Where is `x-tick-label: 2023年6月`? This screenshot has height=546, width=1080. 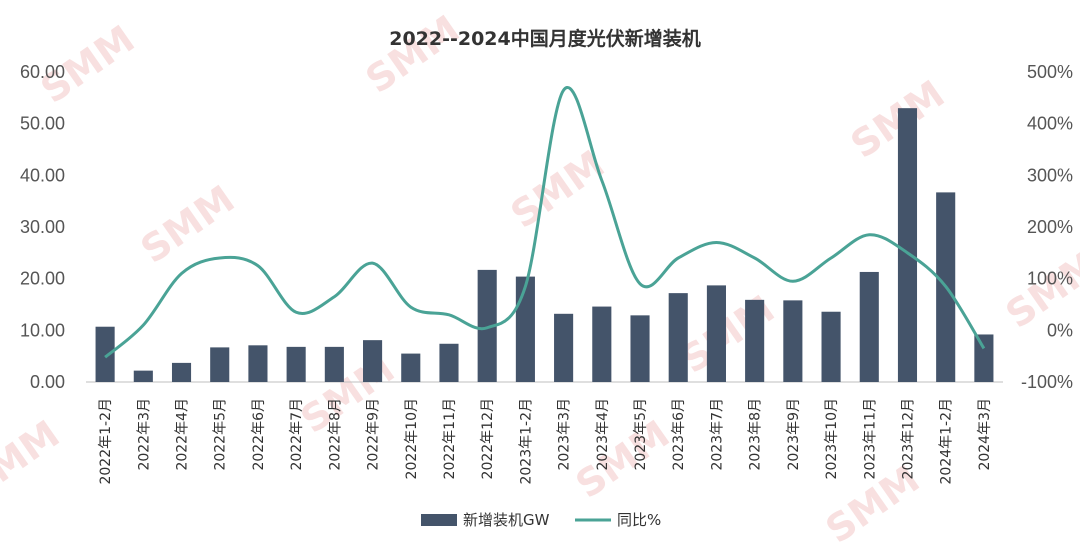
x-tick-label: 2023年6月 is located at coordinates (679, 434).